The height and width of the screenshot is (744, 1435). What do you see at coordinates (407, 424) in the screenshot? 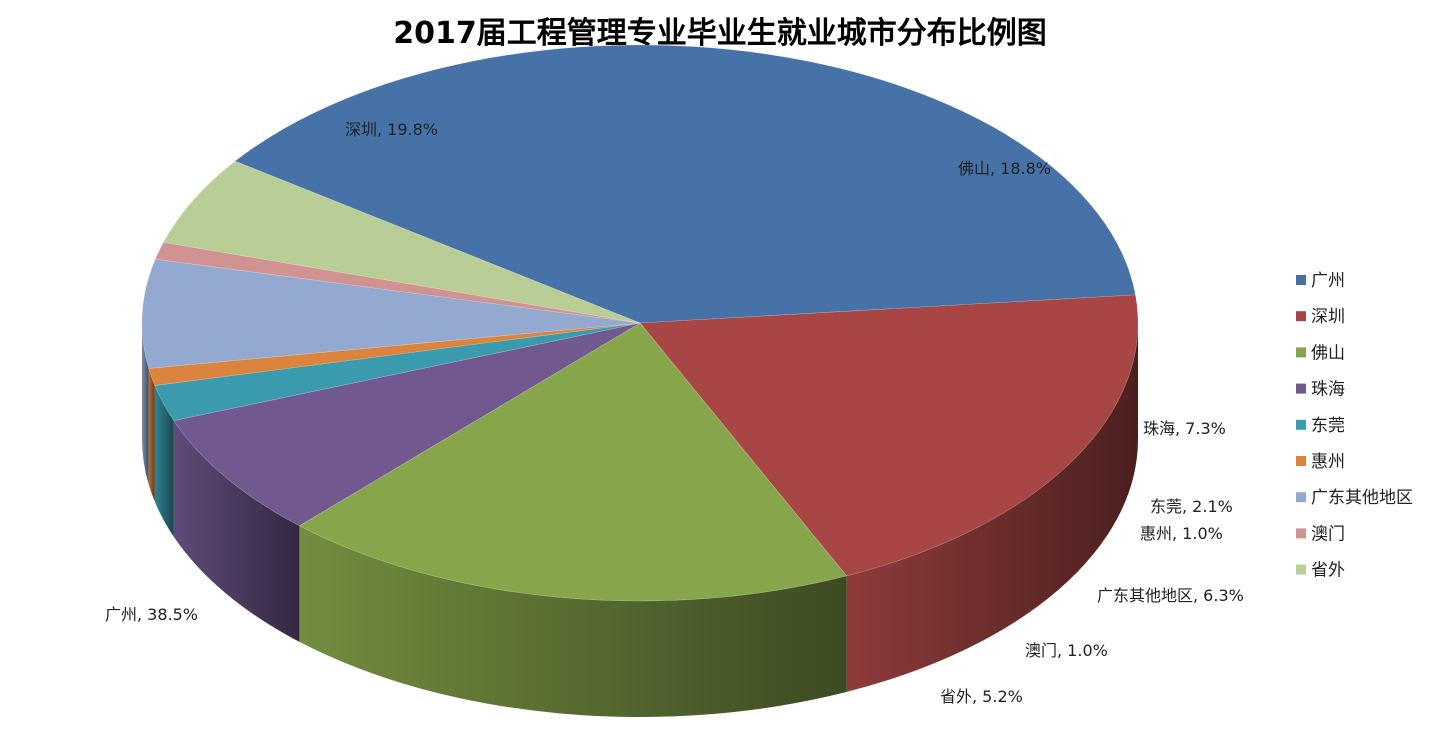
I see `slice-珠海` at bounding box center [407, 424].